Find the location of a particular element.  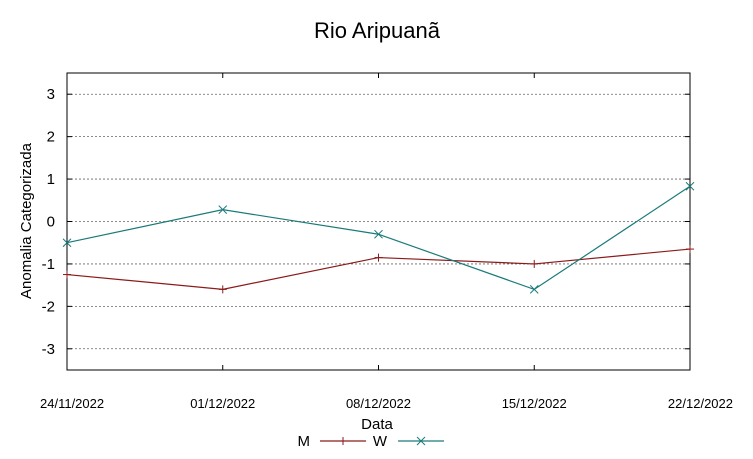

x-axis-label: Data is located at coordinates (377, 424).